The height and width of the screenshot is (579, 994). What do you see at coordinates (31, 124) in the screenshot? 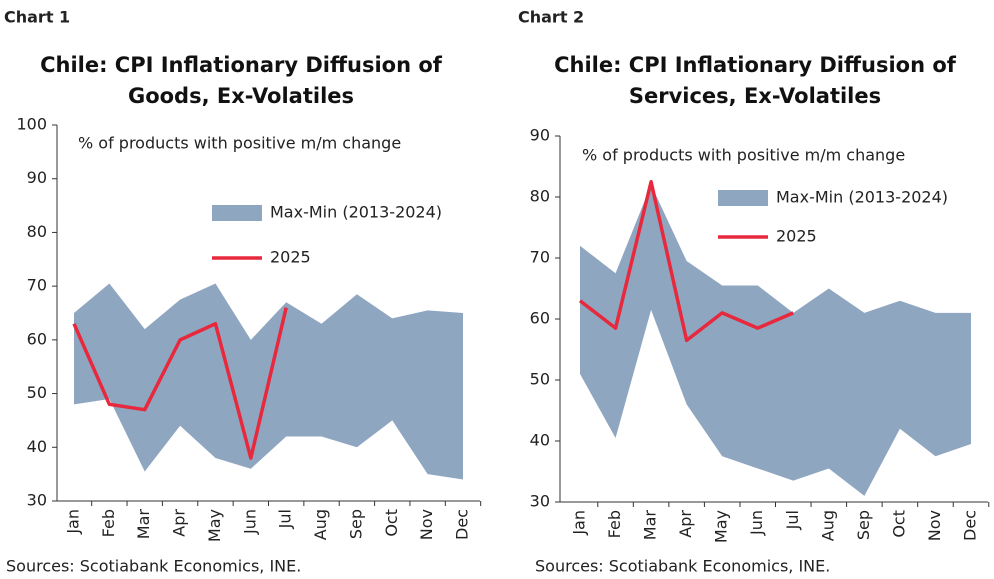
I see `y-tick-label: 100` at bounding box center [31, 124].